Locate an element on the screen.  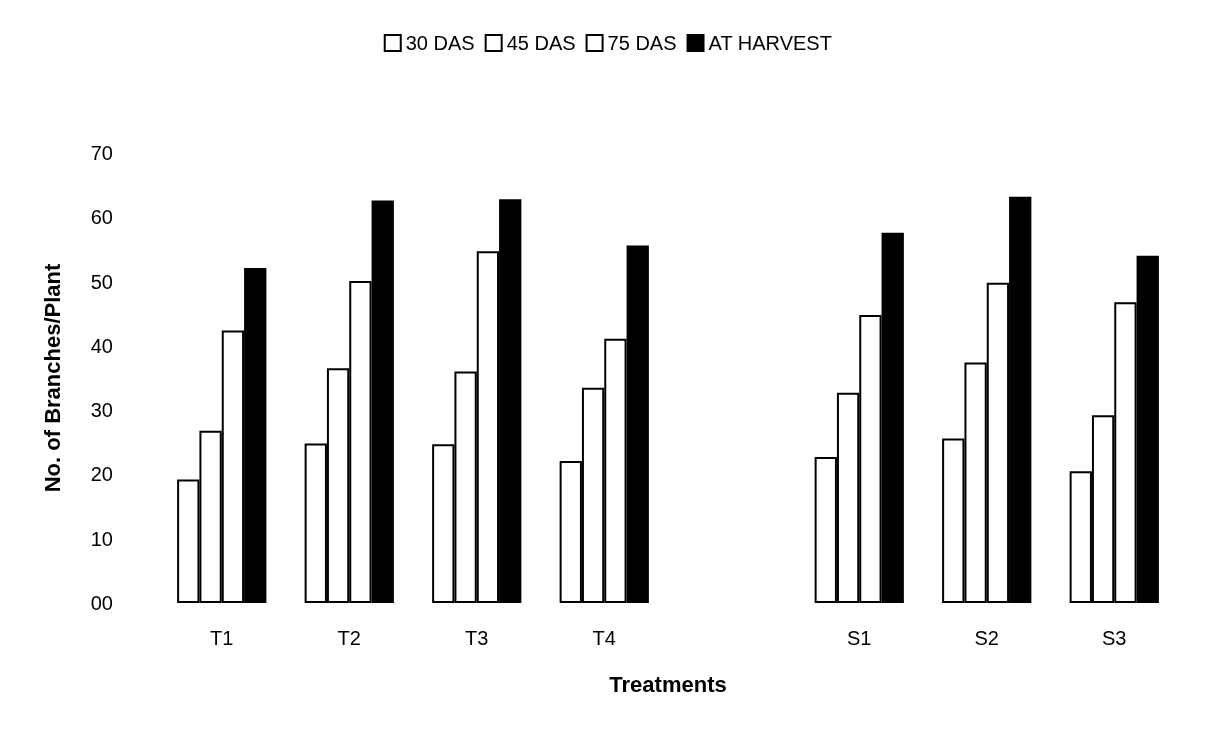
legend-label: 45 DAS is located at coordinates (541, 43).